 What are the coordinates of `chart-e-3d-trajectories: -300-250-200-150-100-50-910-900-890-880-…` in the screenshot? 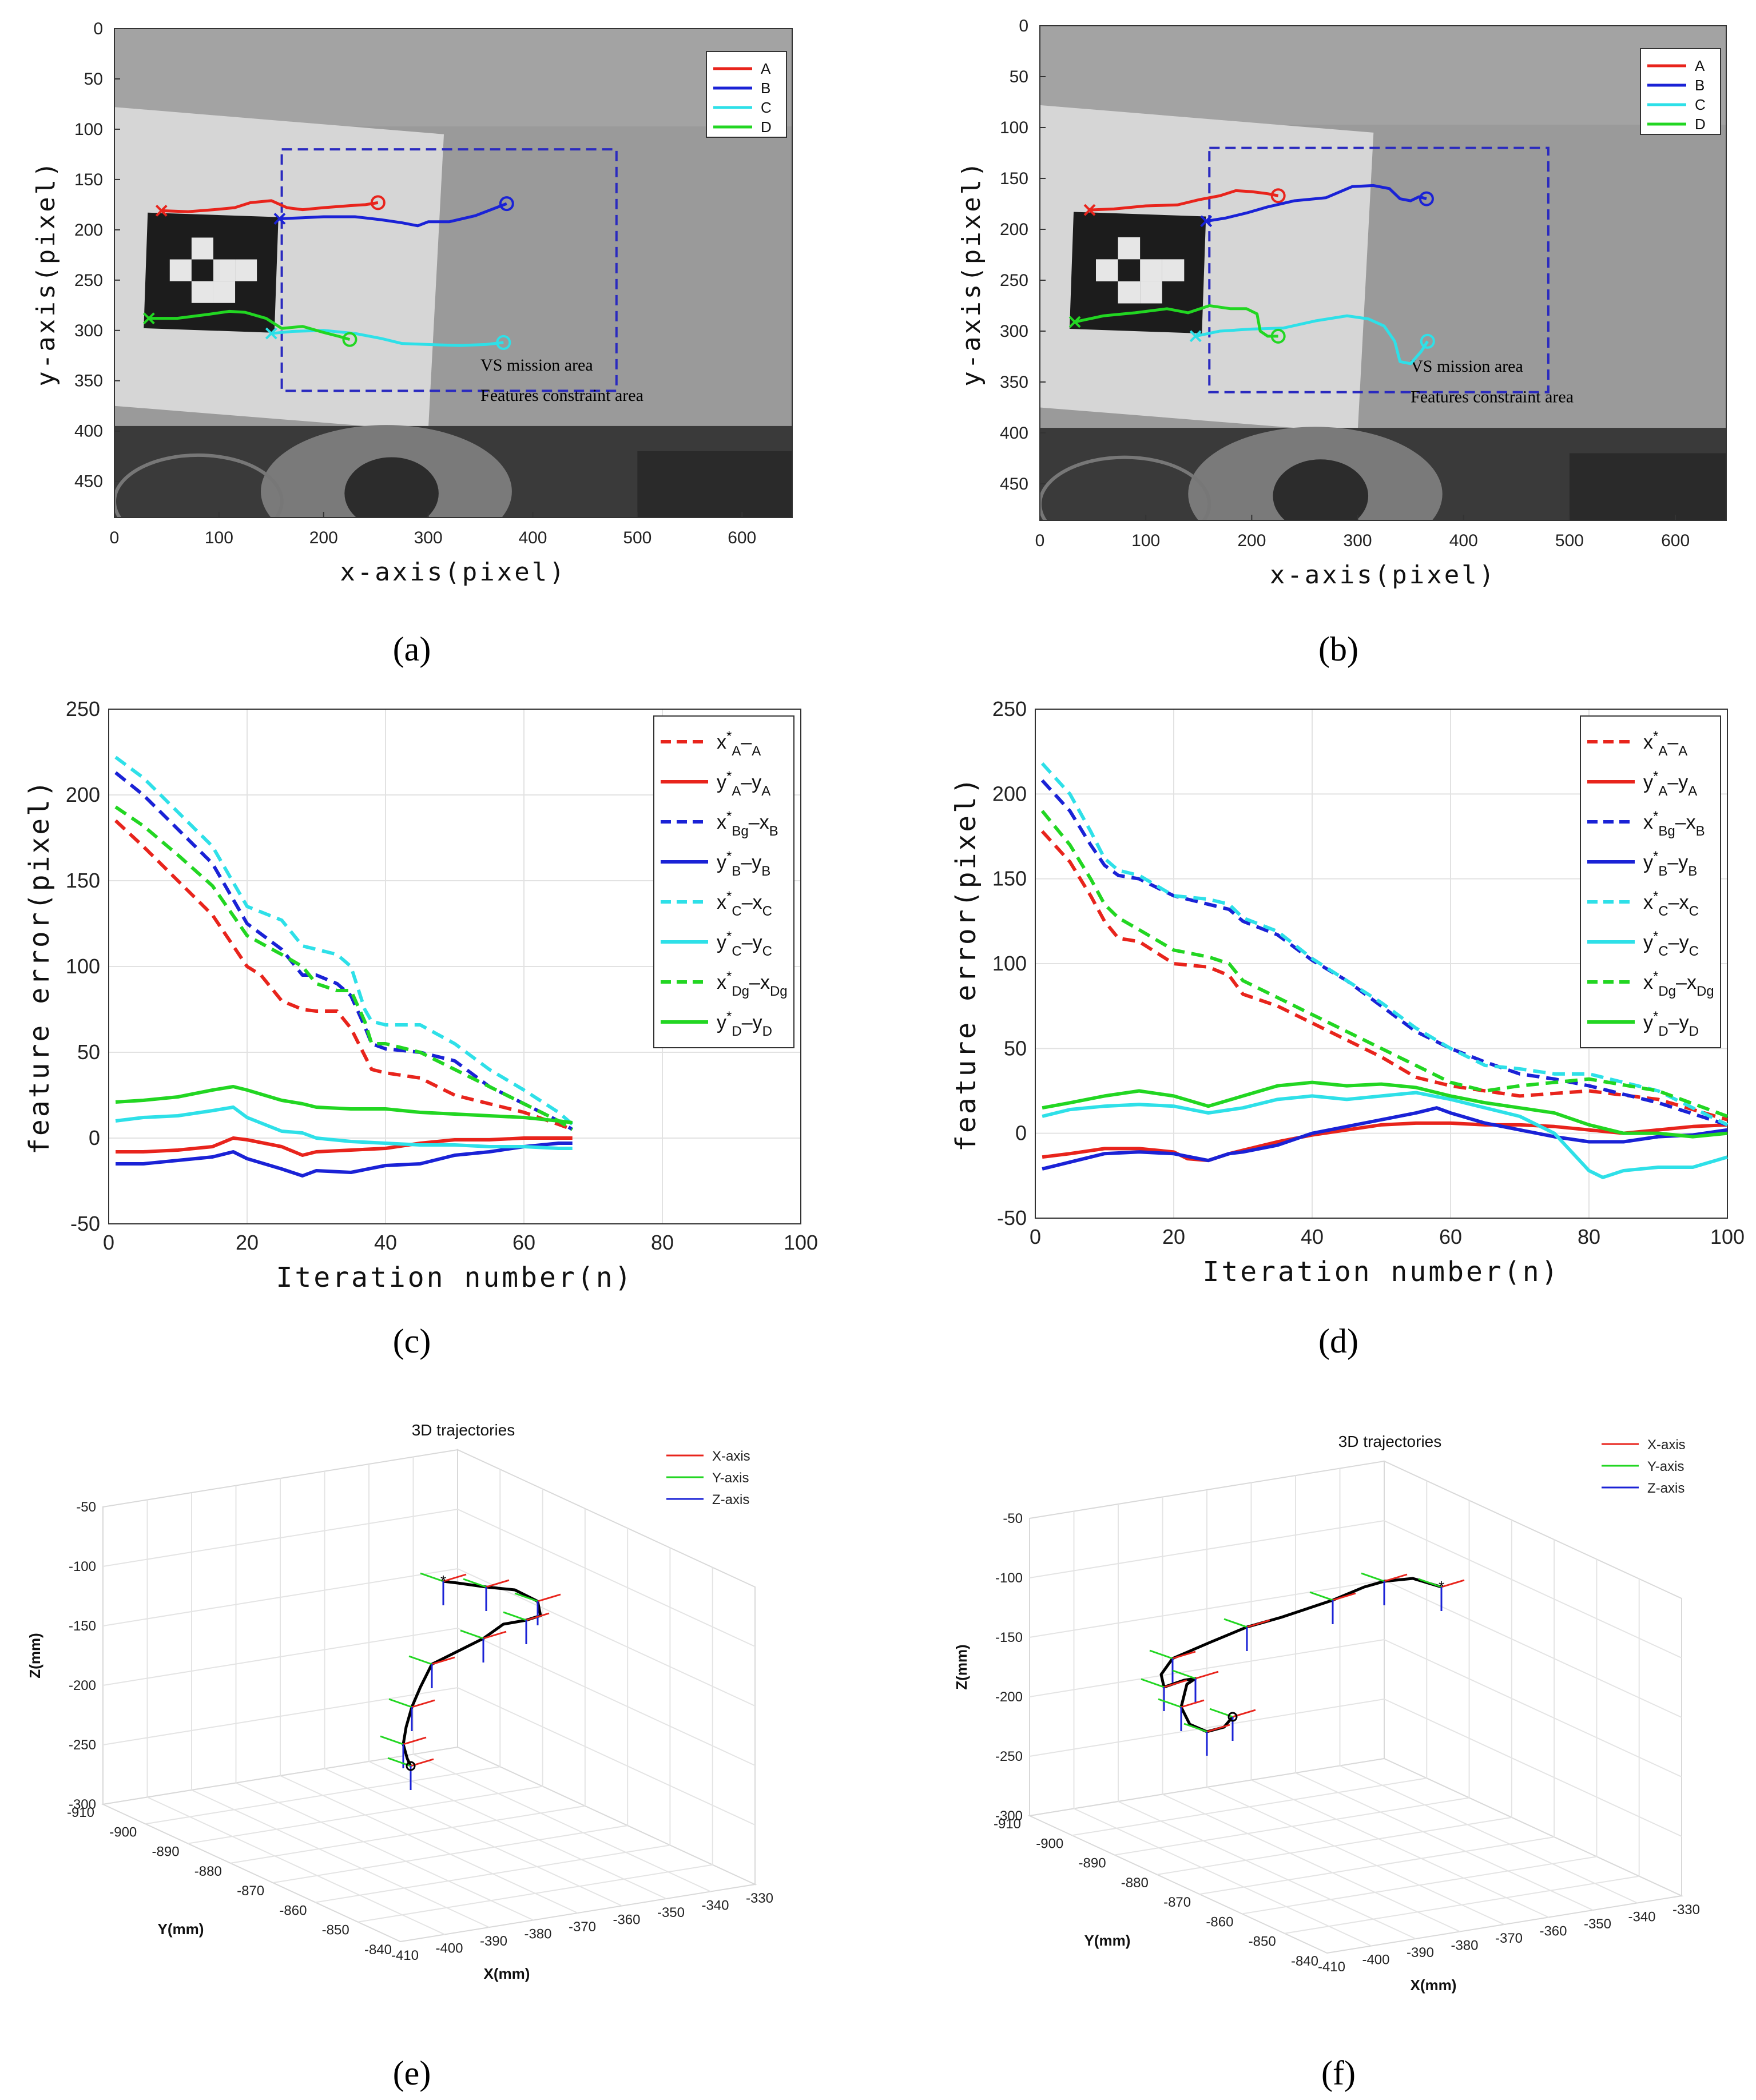 It's located at (400, 1701).